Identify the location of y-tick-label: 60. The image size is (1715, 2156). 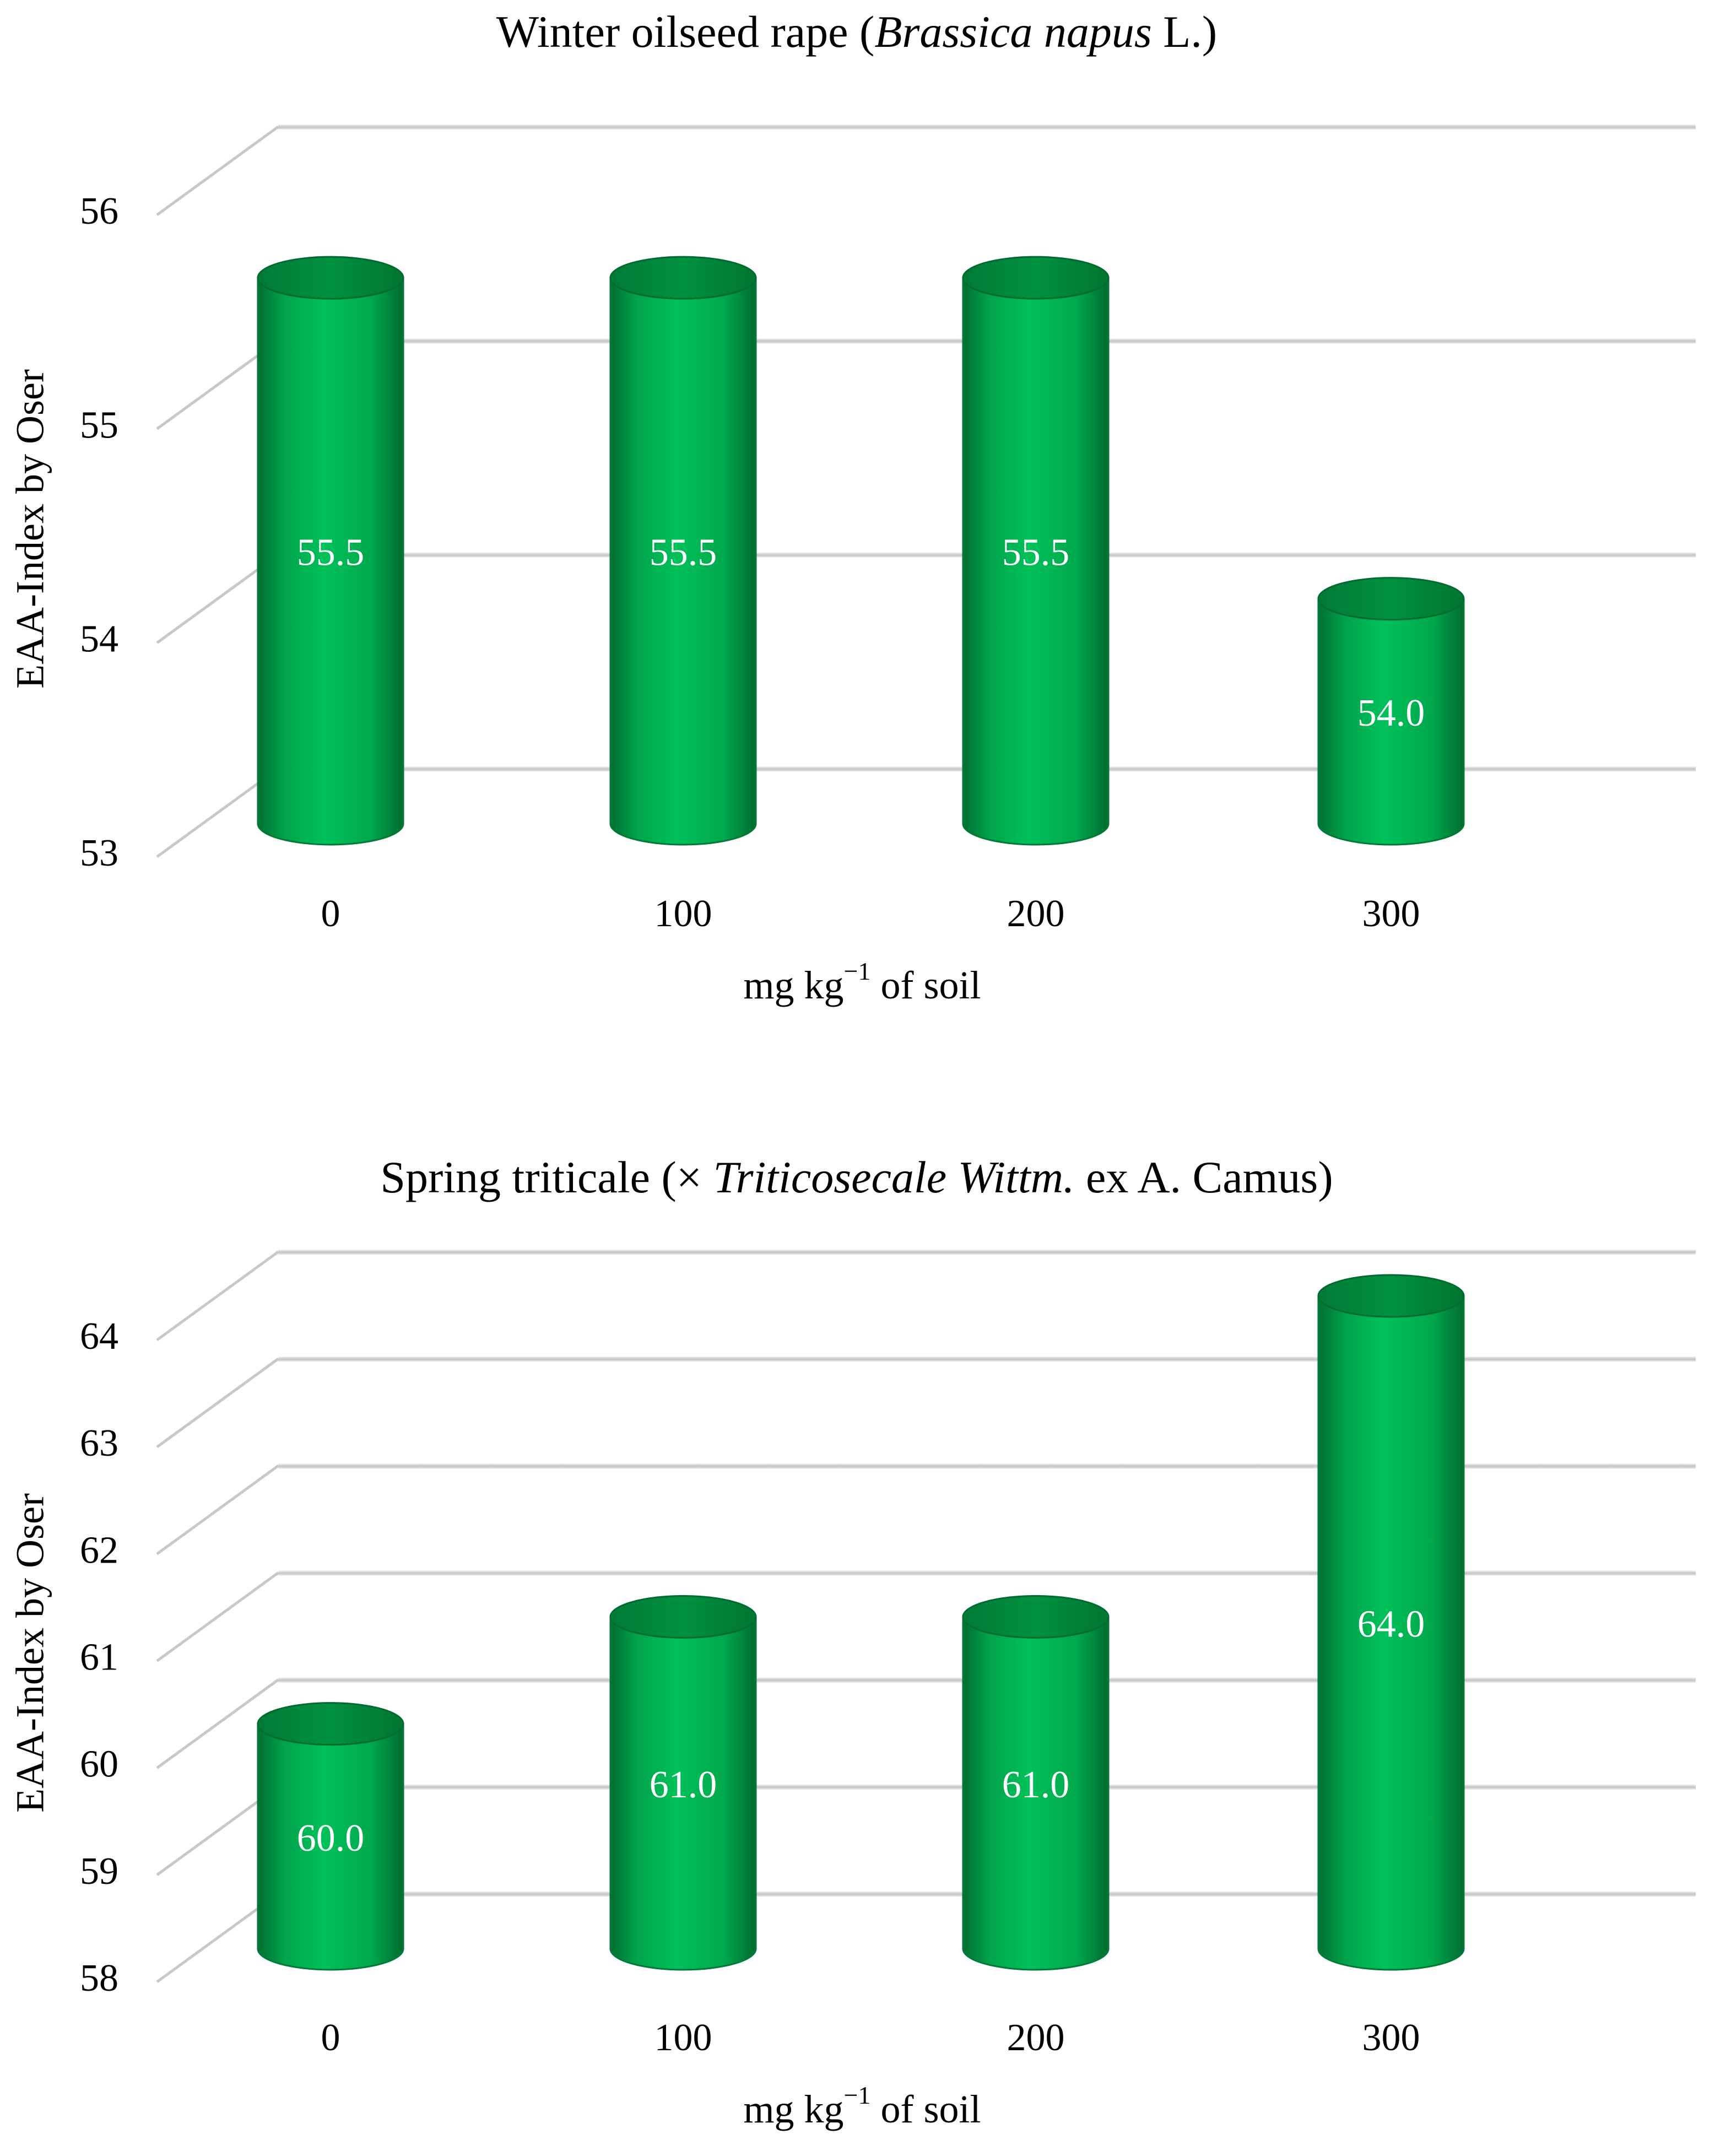
(99, 1764).